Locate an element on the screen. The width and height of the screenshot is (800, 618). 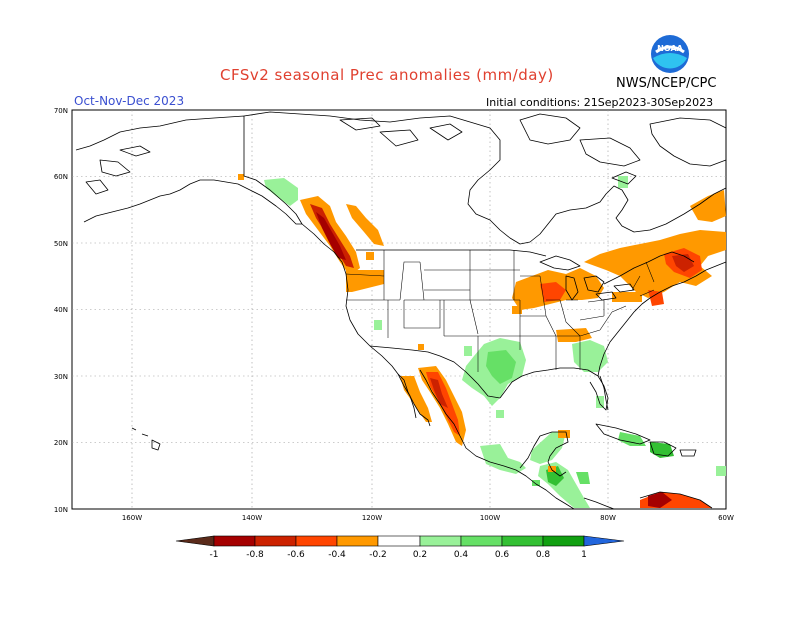
colorbar-label-8: 0.6 is located at coordinates (502, 555).